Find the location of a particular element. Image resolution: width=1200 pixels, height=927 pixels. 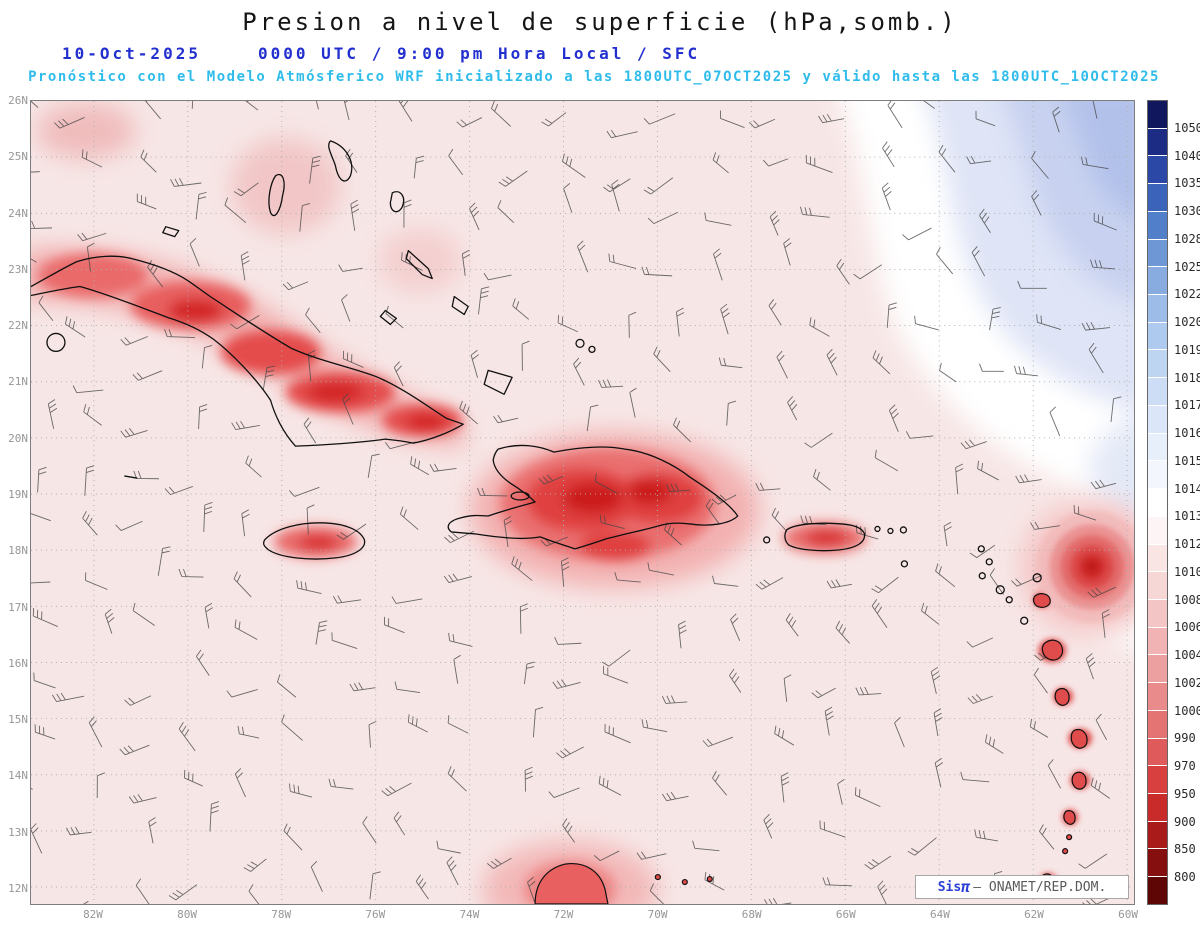

colorbar-value: 1050 is located at coordinates (1187, 127).